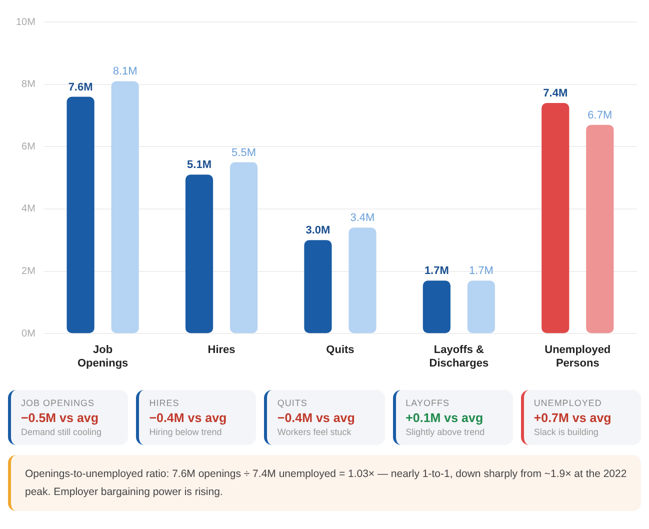  Describe the element at coordinates (125, 72) in the screenshot. I see `data-label: 8.1M` at that location.